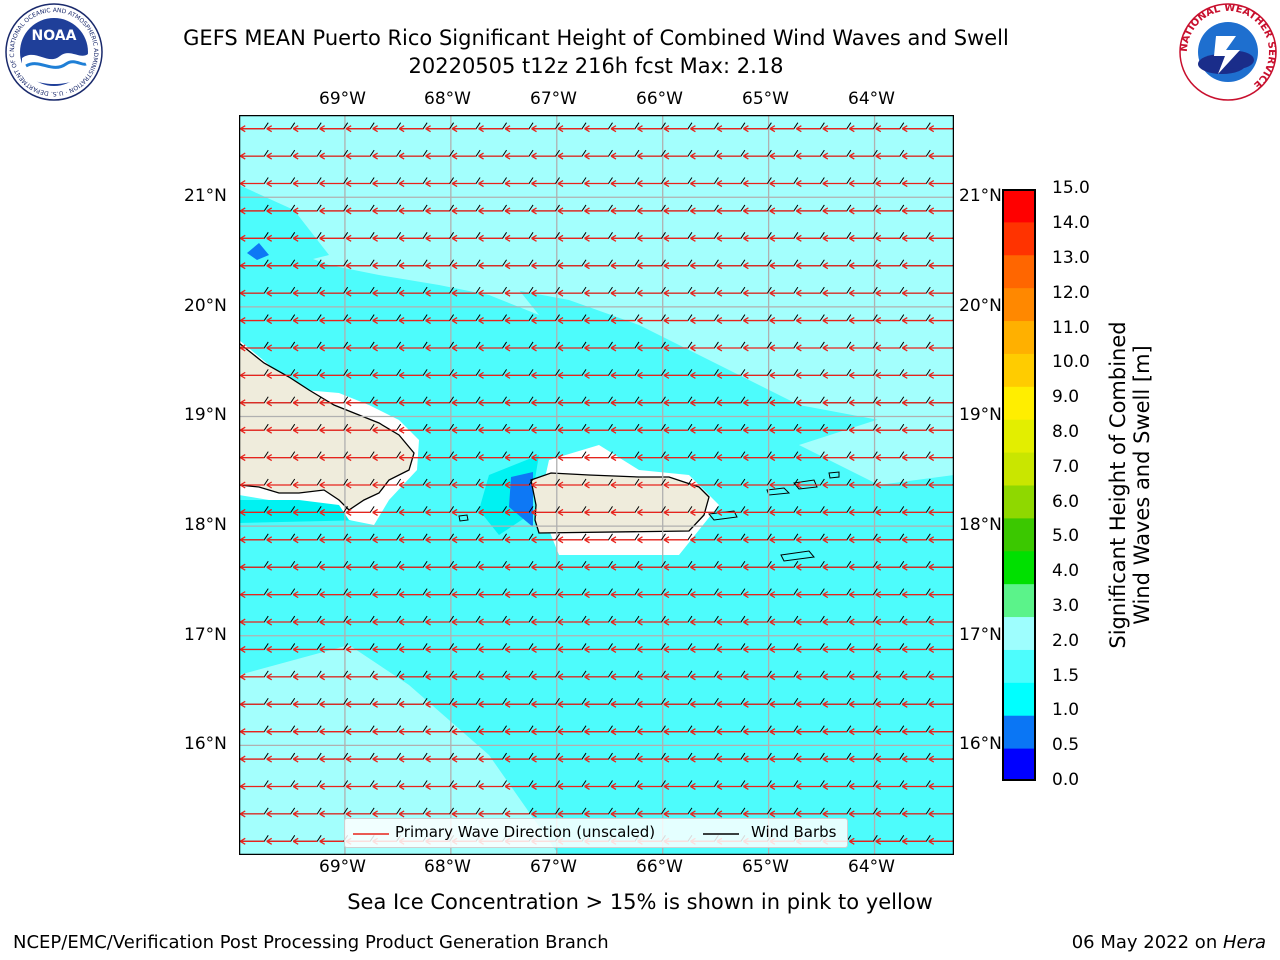  What do you see at coordinates (659, 867) in the screenshot?
I see `lon-label-bottom: 66°W` at bounding box center [659, 867].